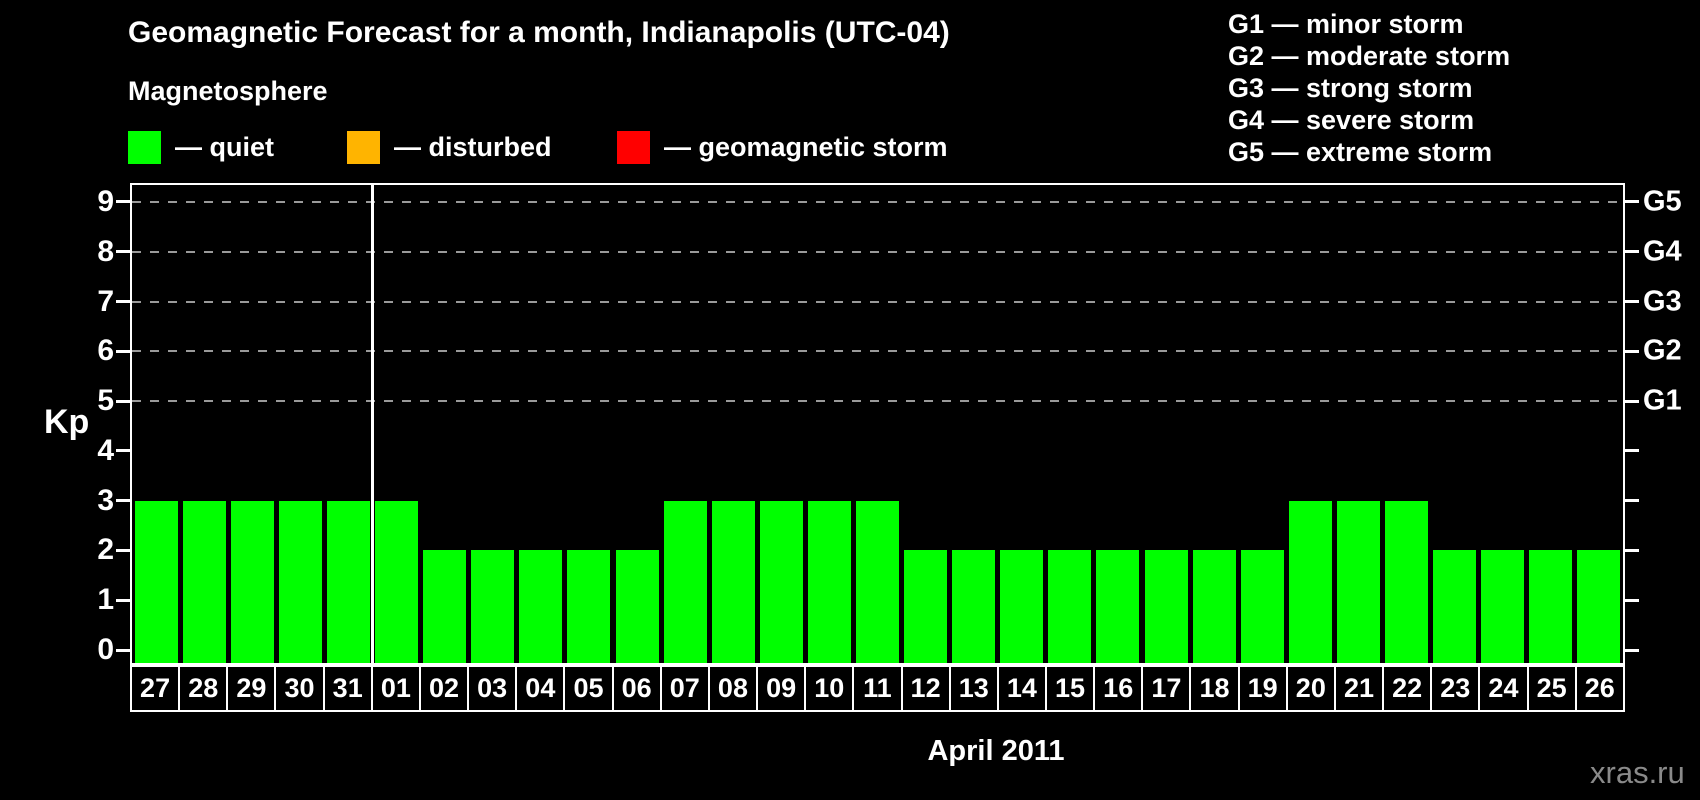  What do you see at coordinates (1346, 24) in the screenshot?
I see `g-legend-line-1: G1 — minor storm` at bounding box center [1346, 24].